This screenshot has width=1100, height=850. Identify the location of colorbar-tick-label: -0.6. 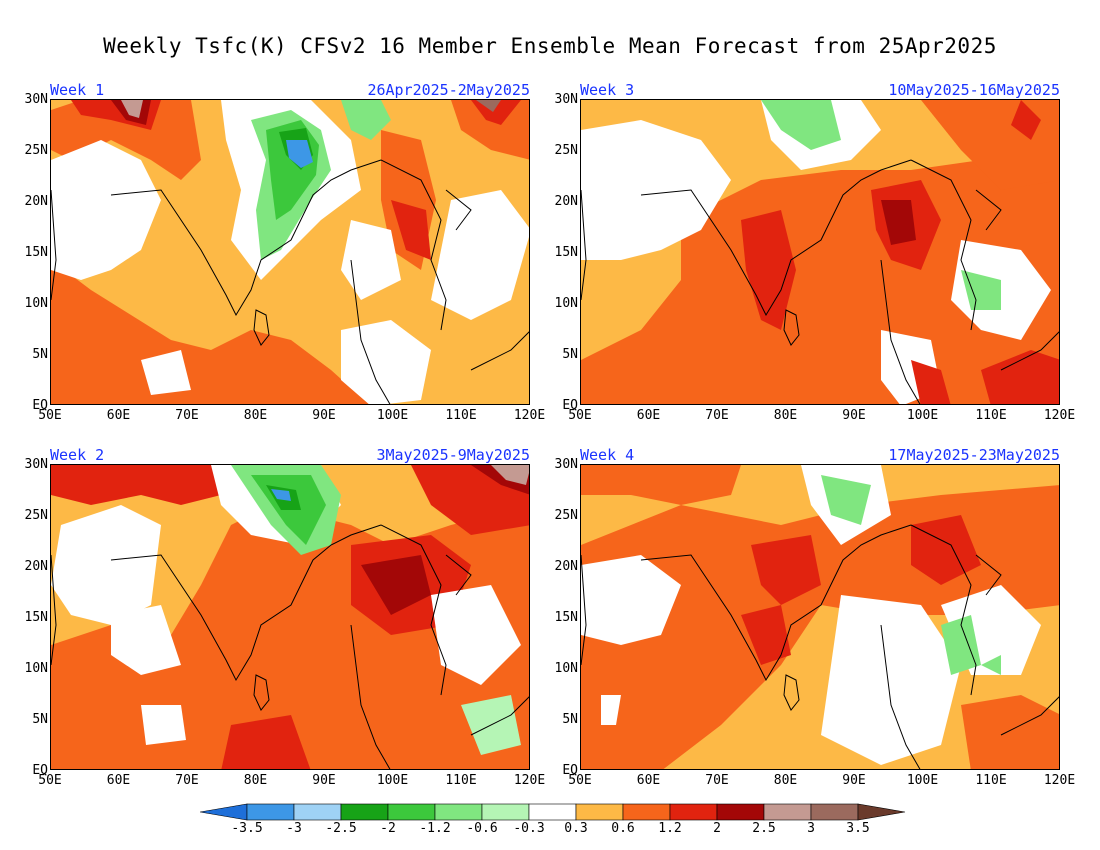
(482, 828).